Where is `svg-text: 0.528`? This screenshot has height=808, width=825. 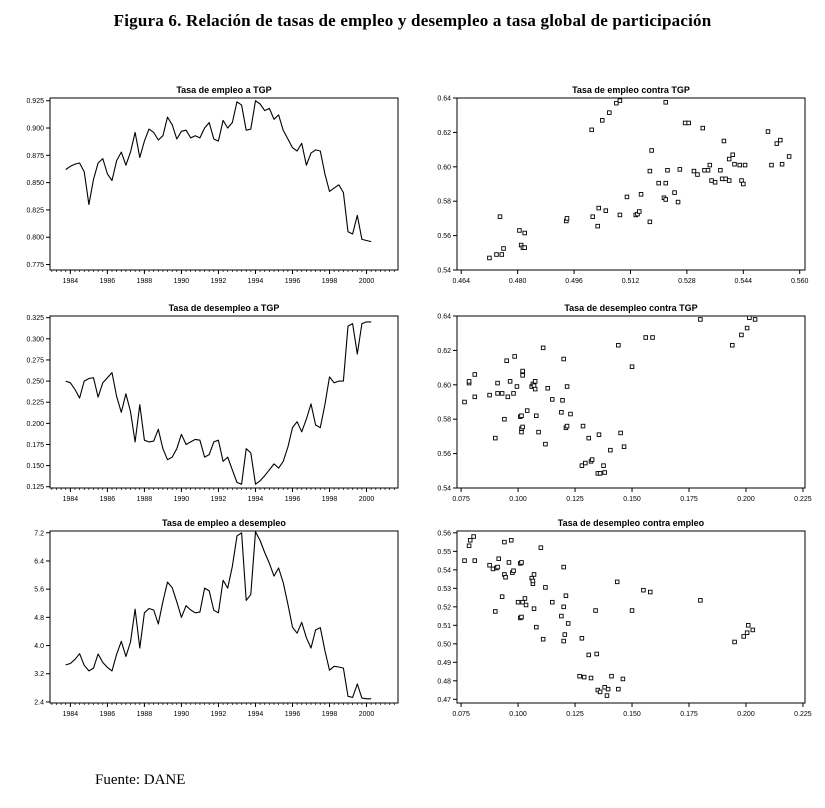
svg-text: 0.528 is located at coordinates (687, 281).